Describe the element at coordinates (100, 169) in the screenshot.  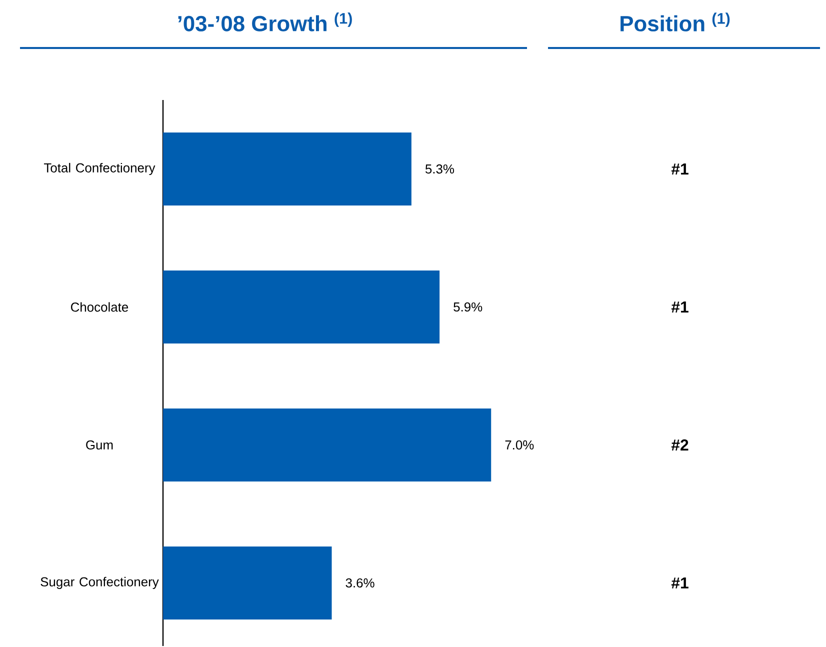
I see `y-tick-label: Total Confectionery` at that location.